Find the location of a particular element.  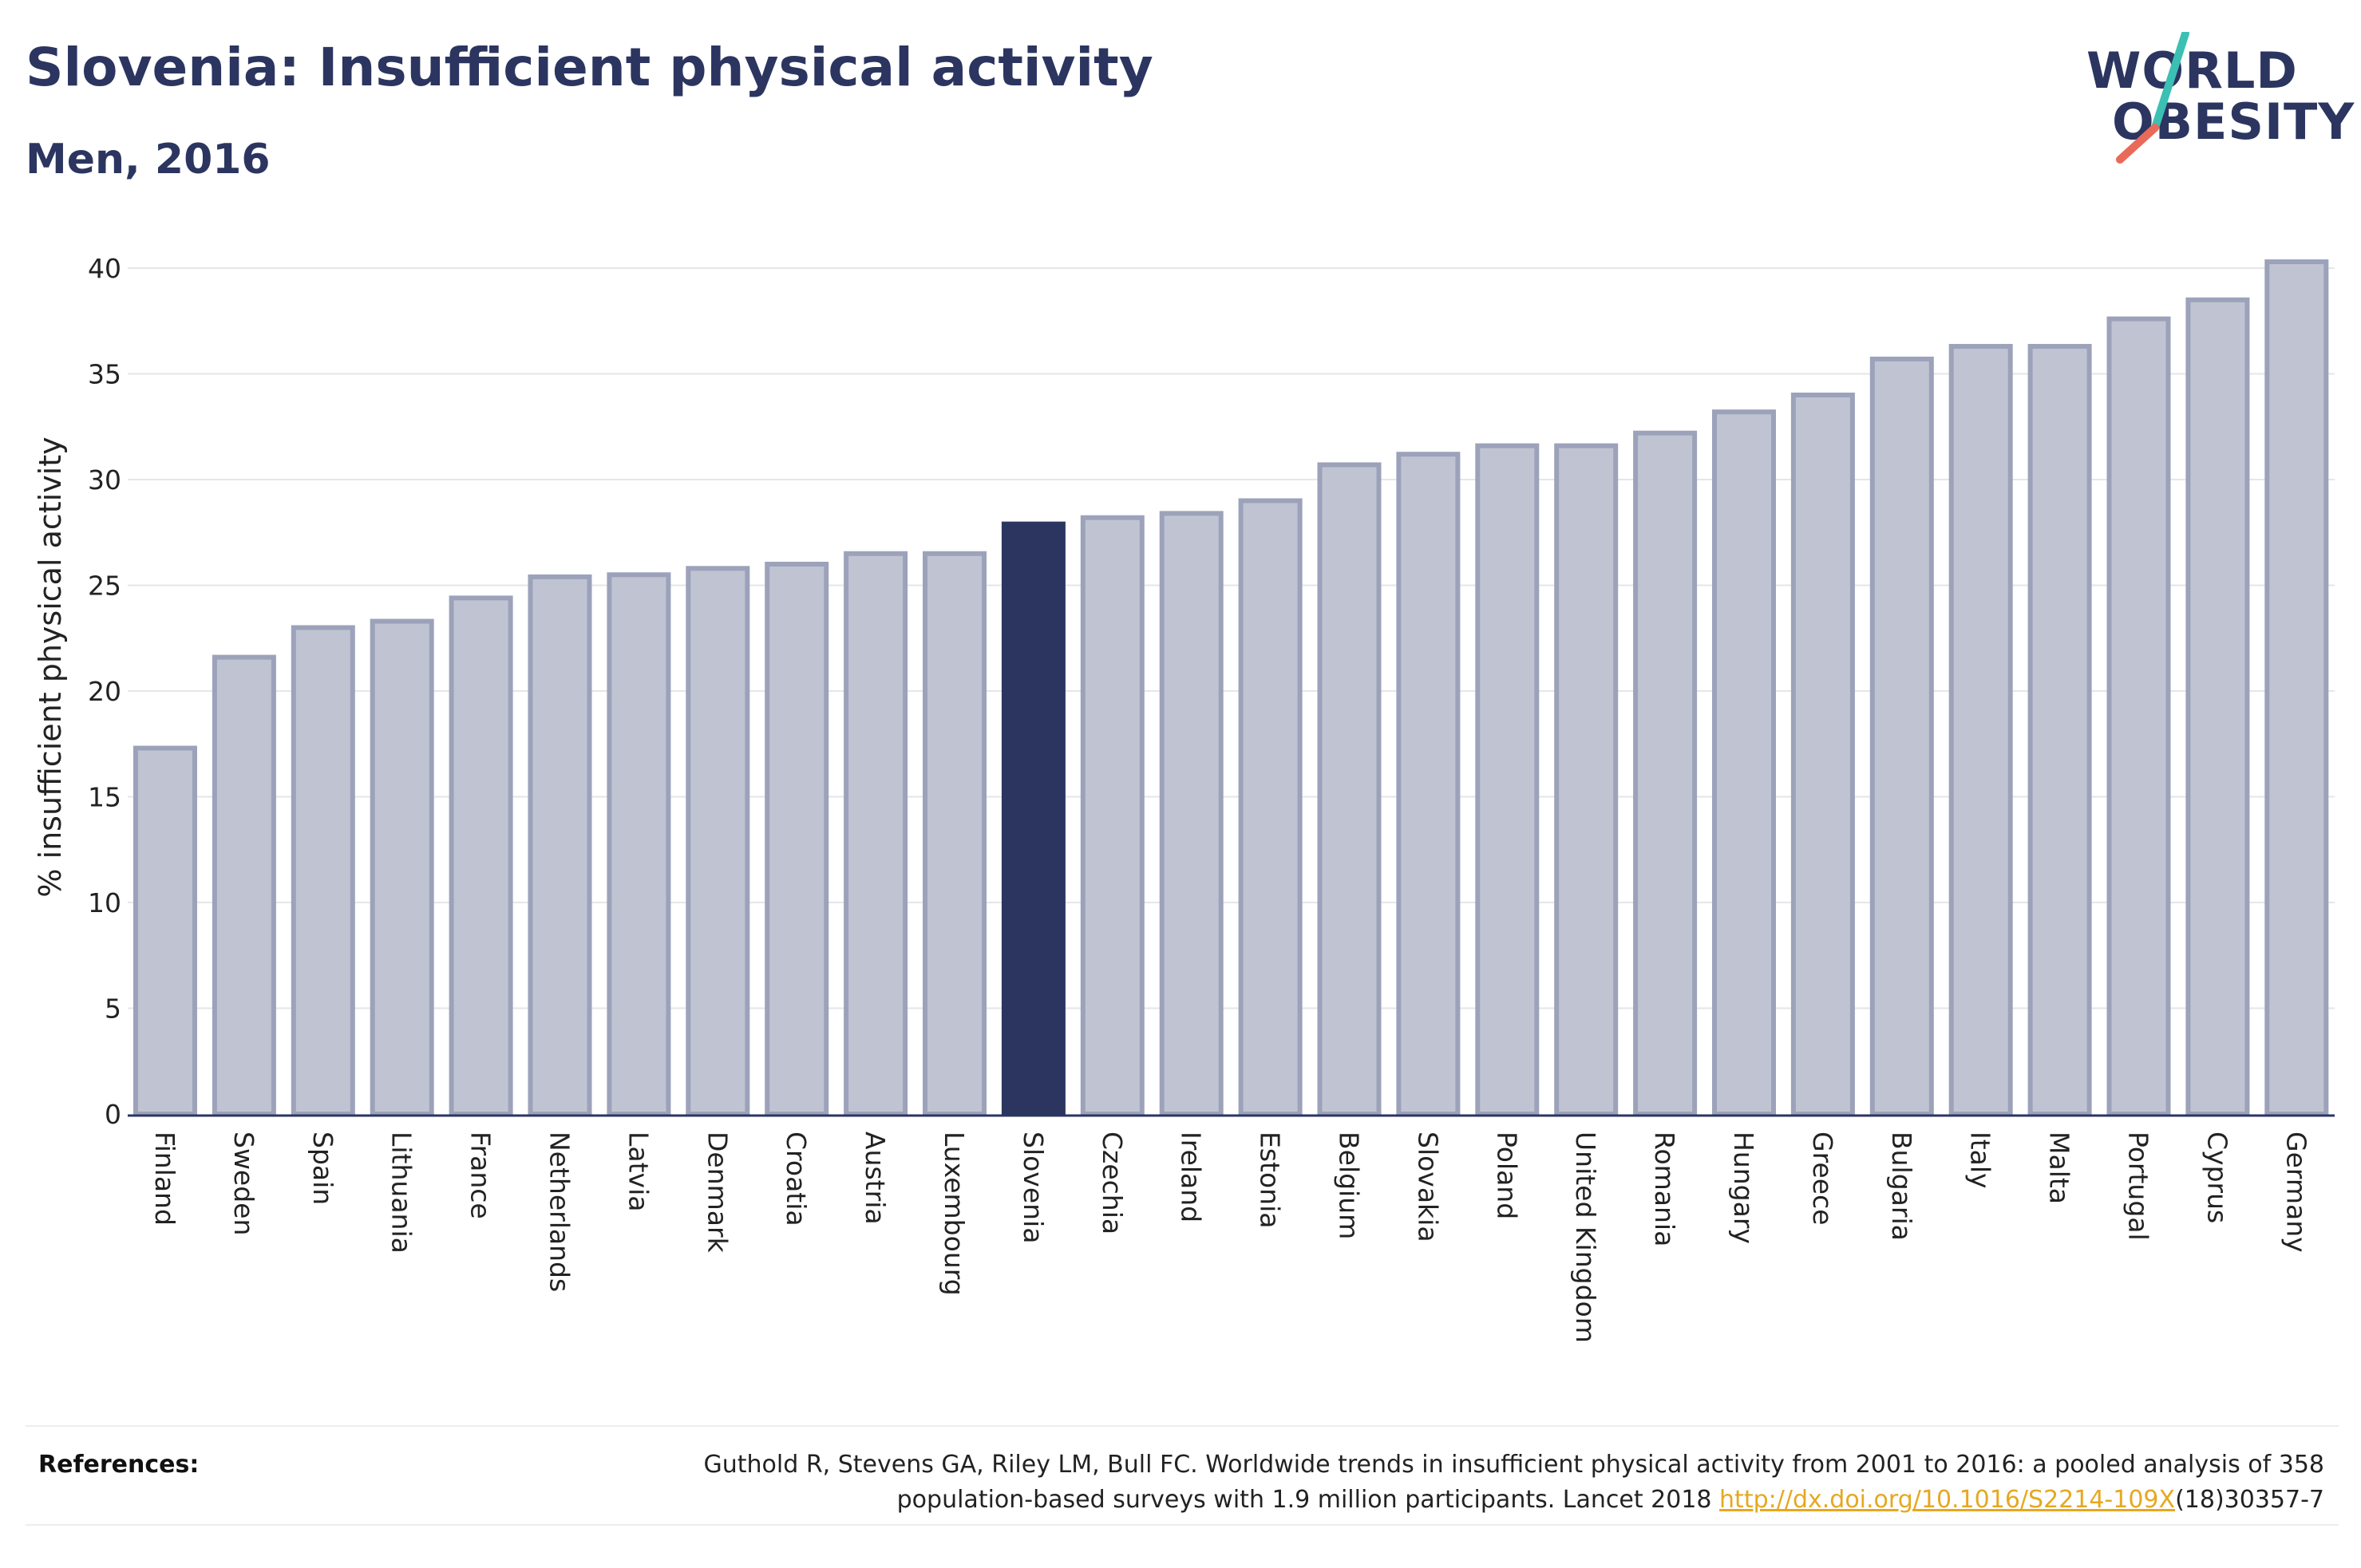

y-tick-labels: 0 5 10 15 20 25 30 35 40 is located at coordinates (104, 691).